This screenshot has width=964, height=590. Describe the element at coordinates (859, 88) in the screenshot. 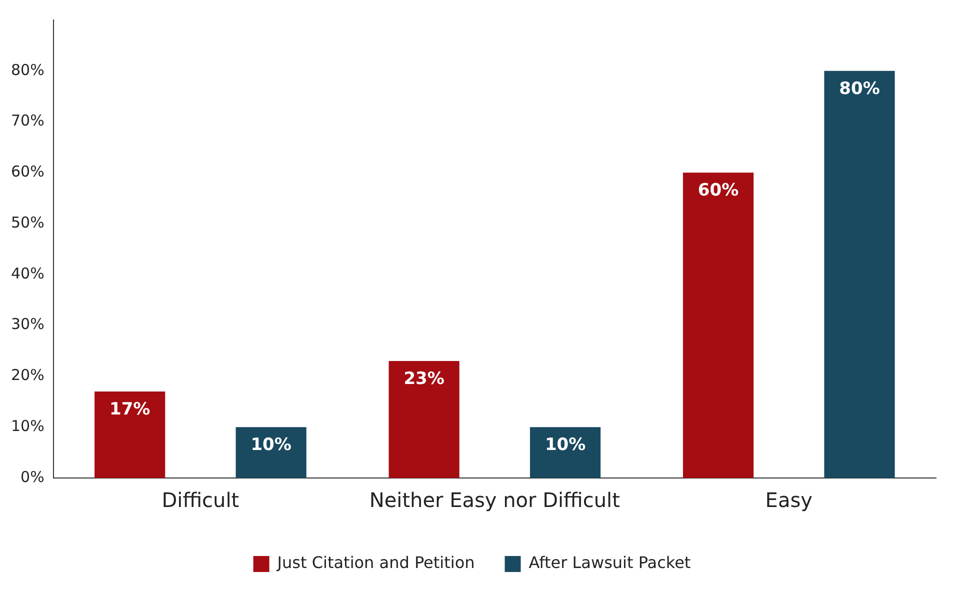

I see `data-label: 80%` at that location.